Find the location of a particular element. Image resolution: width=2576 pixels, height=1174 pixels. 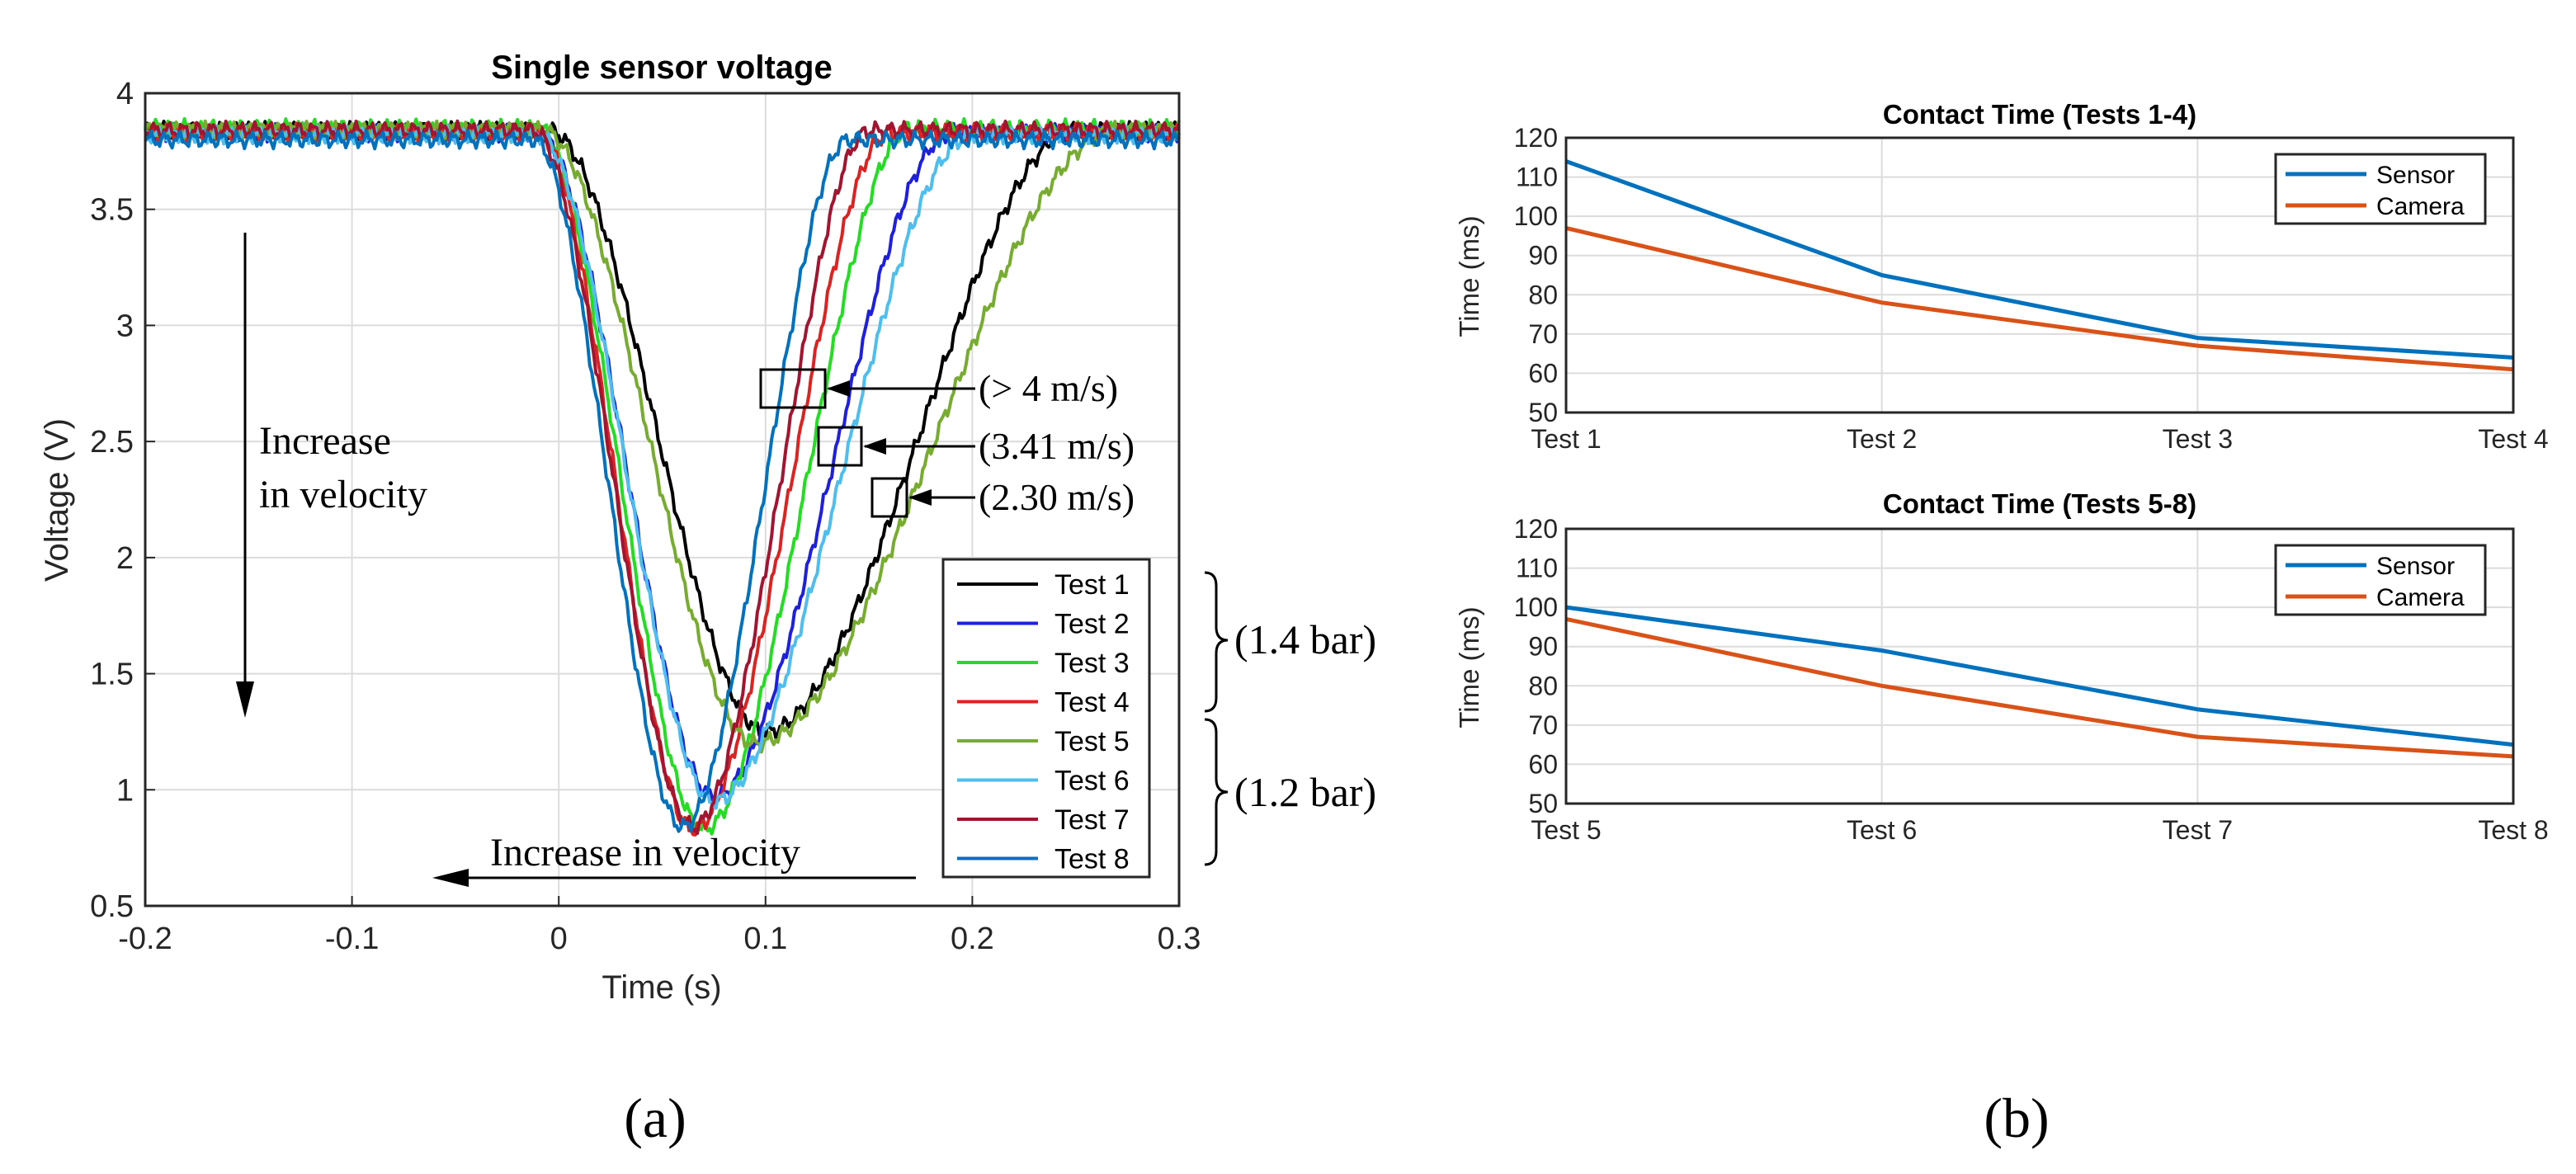

legend-label: Test 6 is located at coordinates (1092, 782).